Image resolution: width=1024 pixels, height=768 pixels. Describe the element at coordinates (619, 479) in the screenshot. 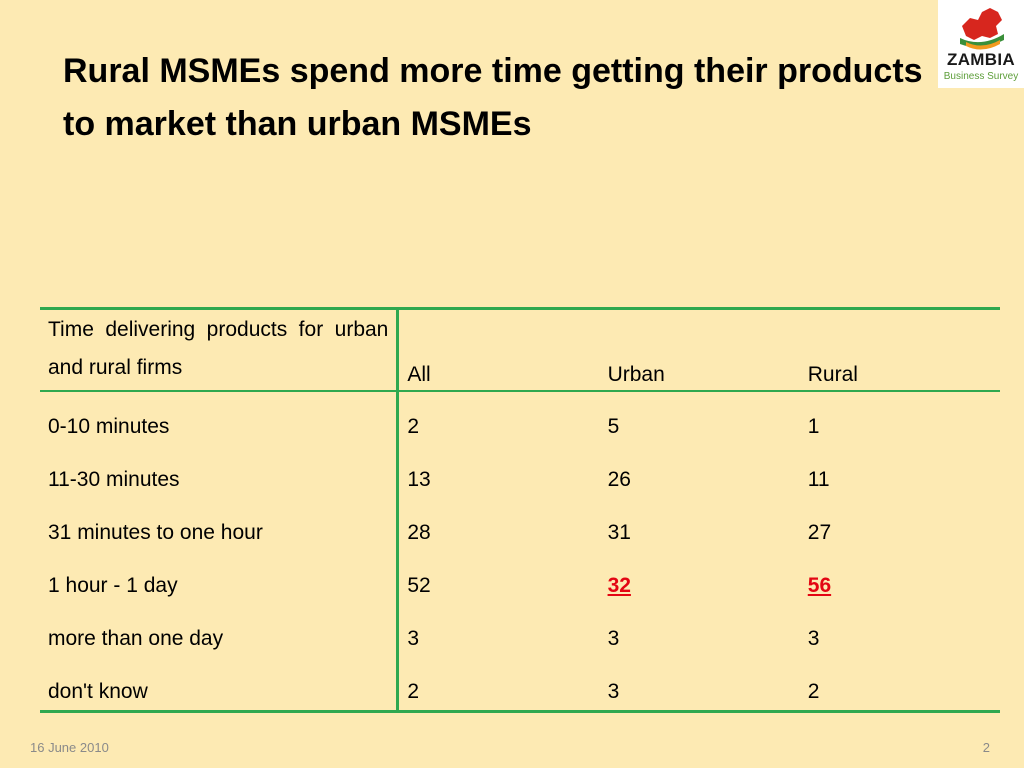

I see `cell-urban: 26` at that location.